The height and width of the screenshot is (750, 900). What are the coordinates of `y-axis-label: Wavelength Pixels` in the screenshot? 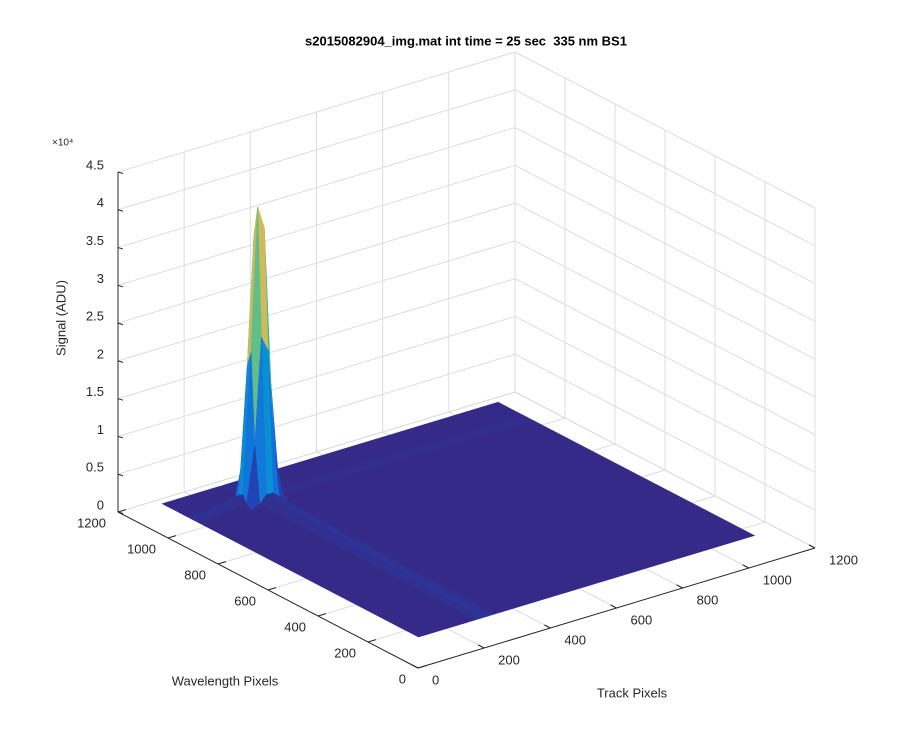 It's located at (225, 680).